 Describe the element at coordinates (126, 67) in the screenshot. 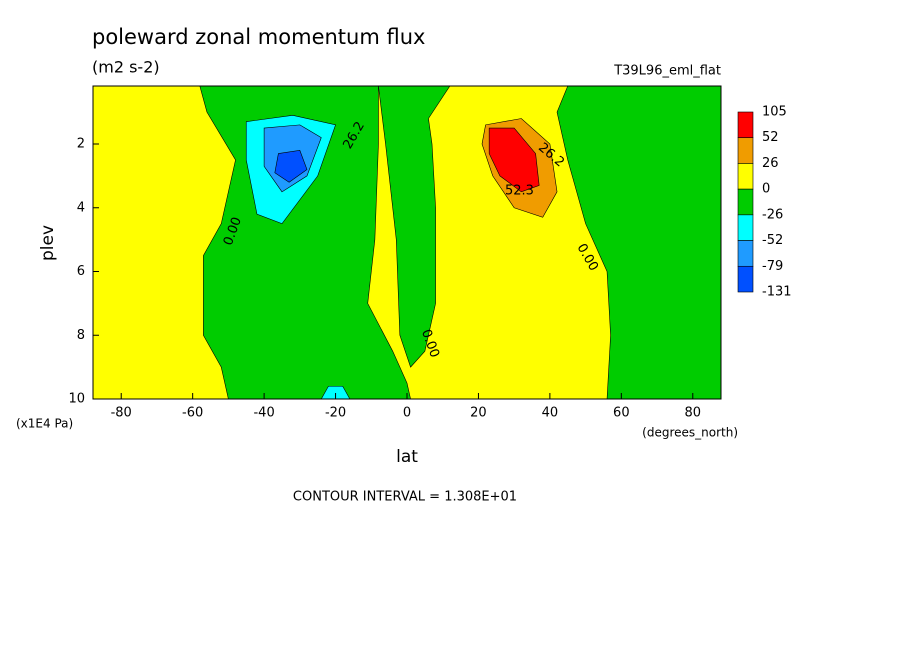

I see `units: (m2 s-2)` at that location.